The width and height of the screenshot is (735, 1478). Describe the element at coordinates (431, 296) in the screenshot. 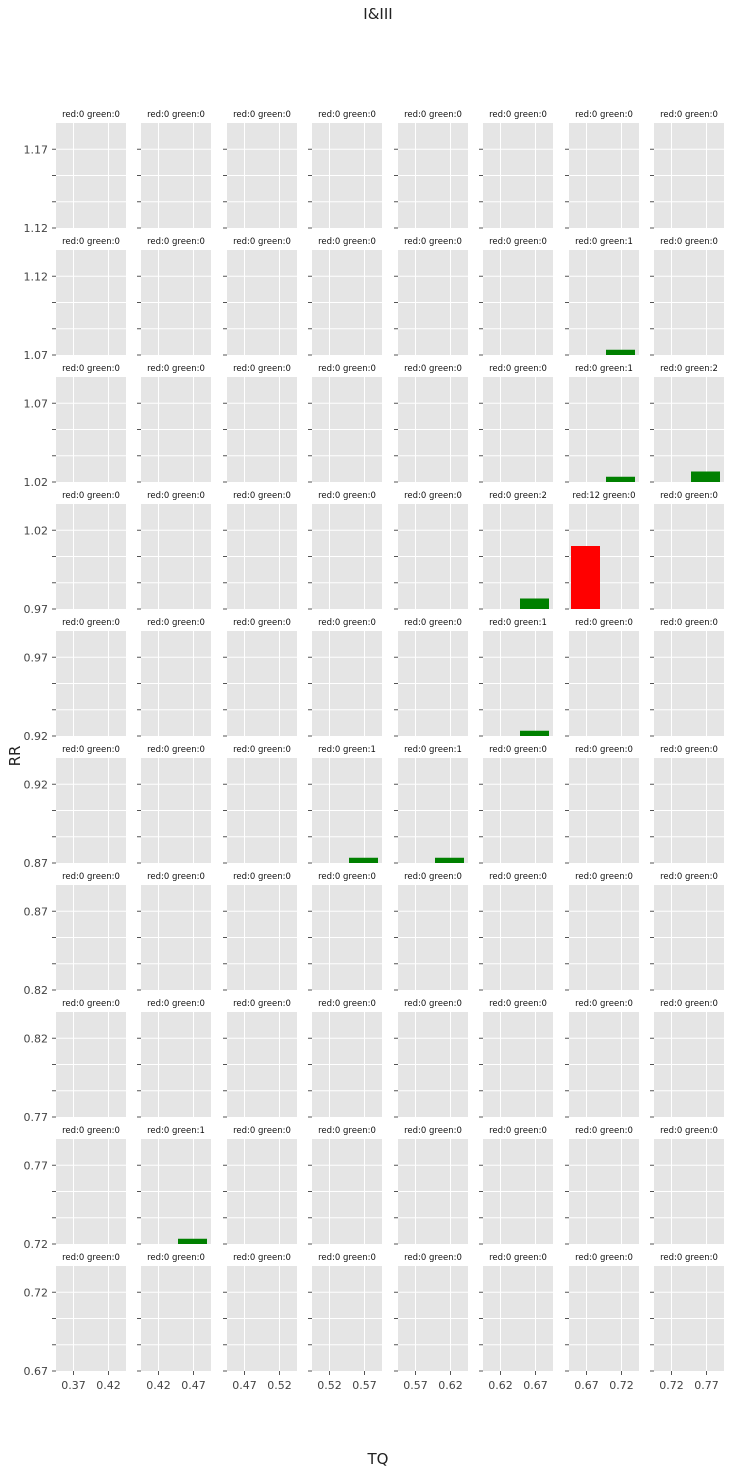

I see `panel-r1-c4: red:0 green:0` at that location.